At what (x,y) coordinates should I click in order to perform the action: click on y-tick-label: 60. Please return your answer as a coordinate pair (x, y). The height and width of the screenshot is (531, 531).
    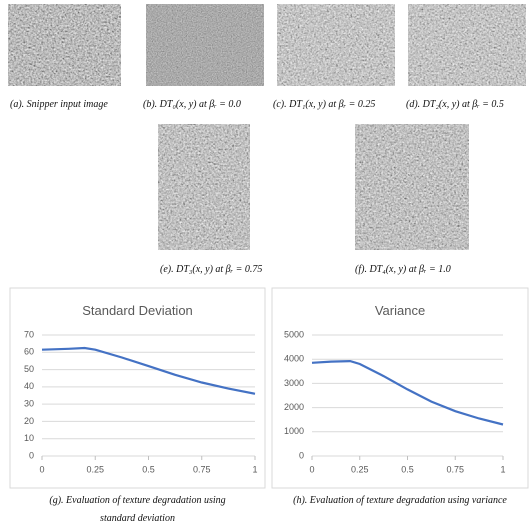
    Looking at the image, I should click on (29, 352).